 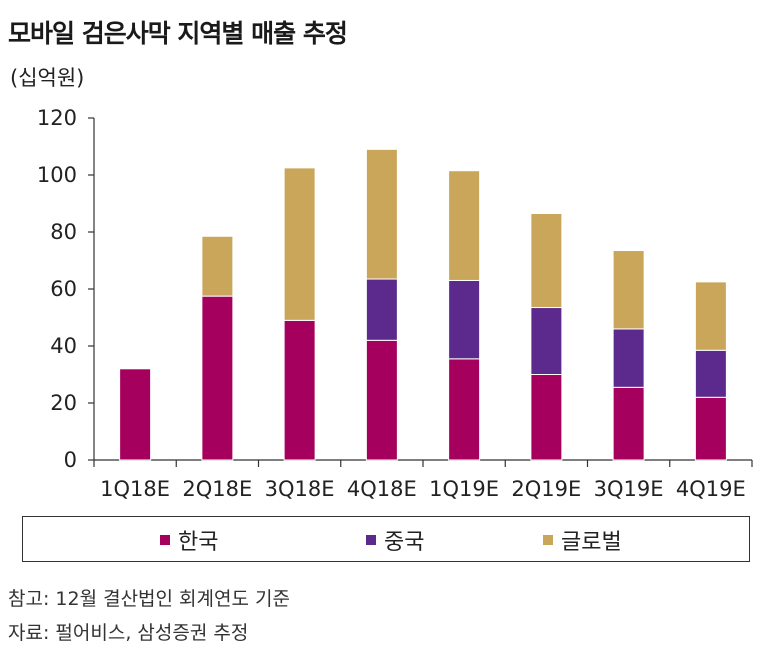 What do you see at coordinates (546, 417) in the screenshot?
I see `bar-korea-2Q19E` at bounding box center [546, 417].